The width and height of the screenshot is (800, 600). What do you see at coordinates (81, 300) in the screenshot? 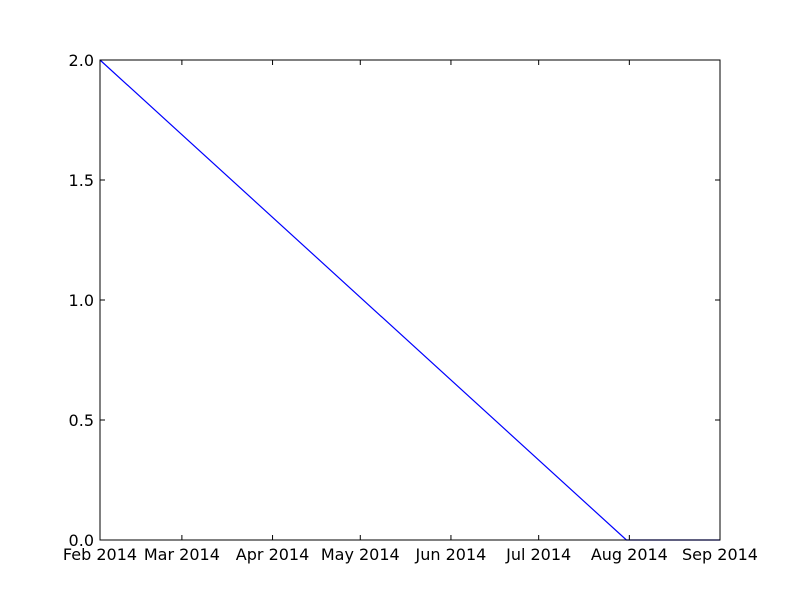
I see `y-tick-label: 1.0` at bounding box center [81, 300].